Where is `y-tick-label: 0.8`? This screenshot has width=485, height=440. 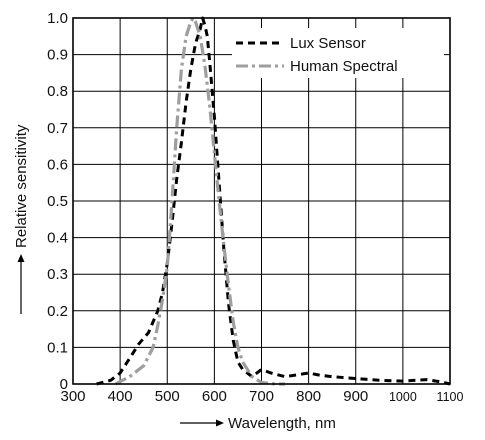
y-tick-label: 0.8 is located at coordinates (57, 91).